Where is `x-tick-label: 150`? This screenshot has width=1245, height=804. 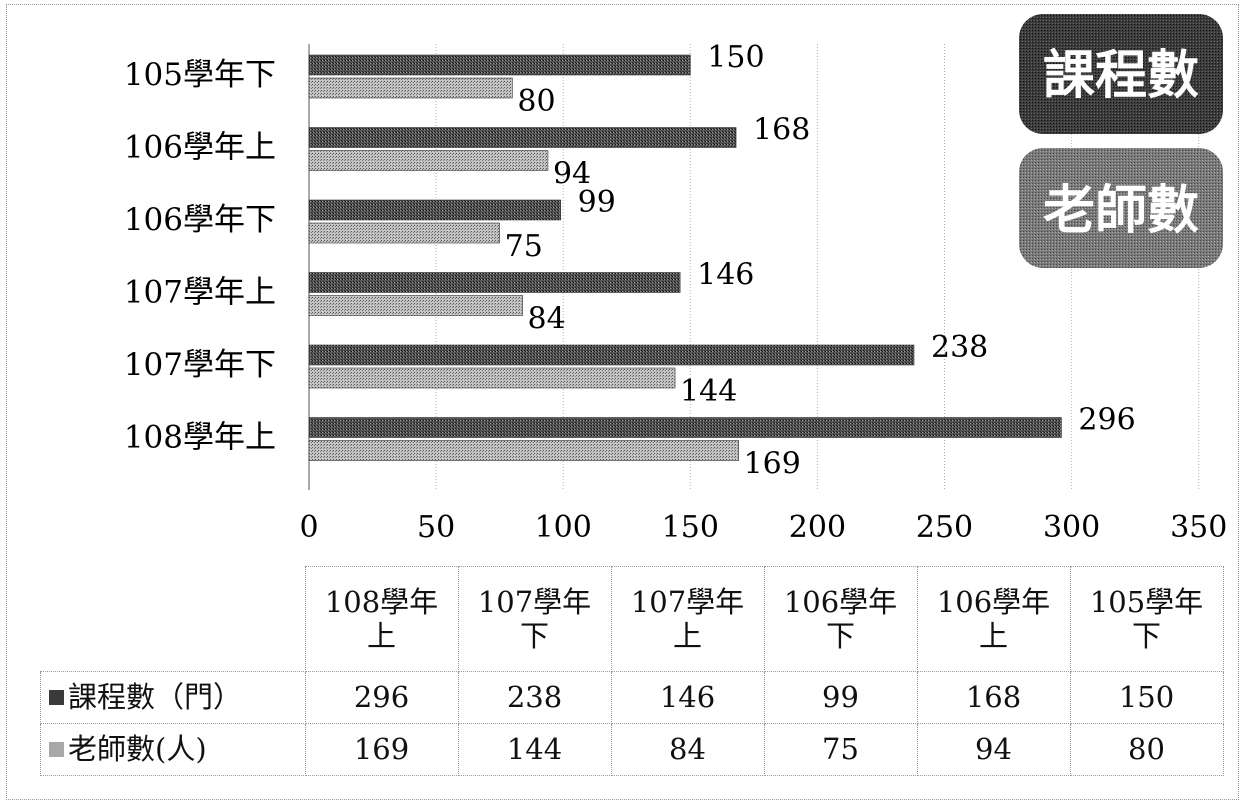
x-tick-label: 150 is located at coordinates (690, 527).